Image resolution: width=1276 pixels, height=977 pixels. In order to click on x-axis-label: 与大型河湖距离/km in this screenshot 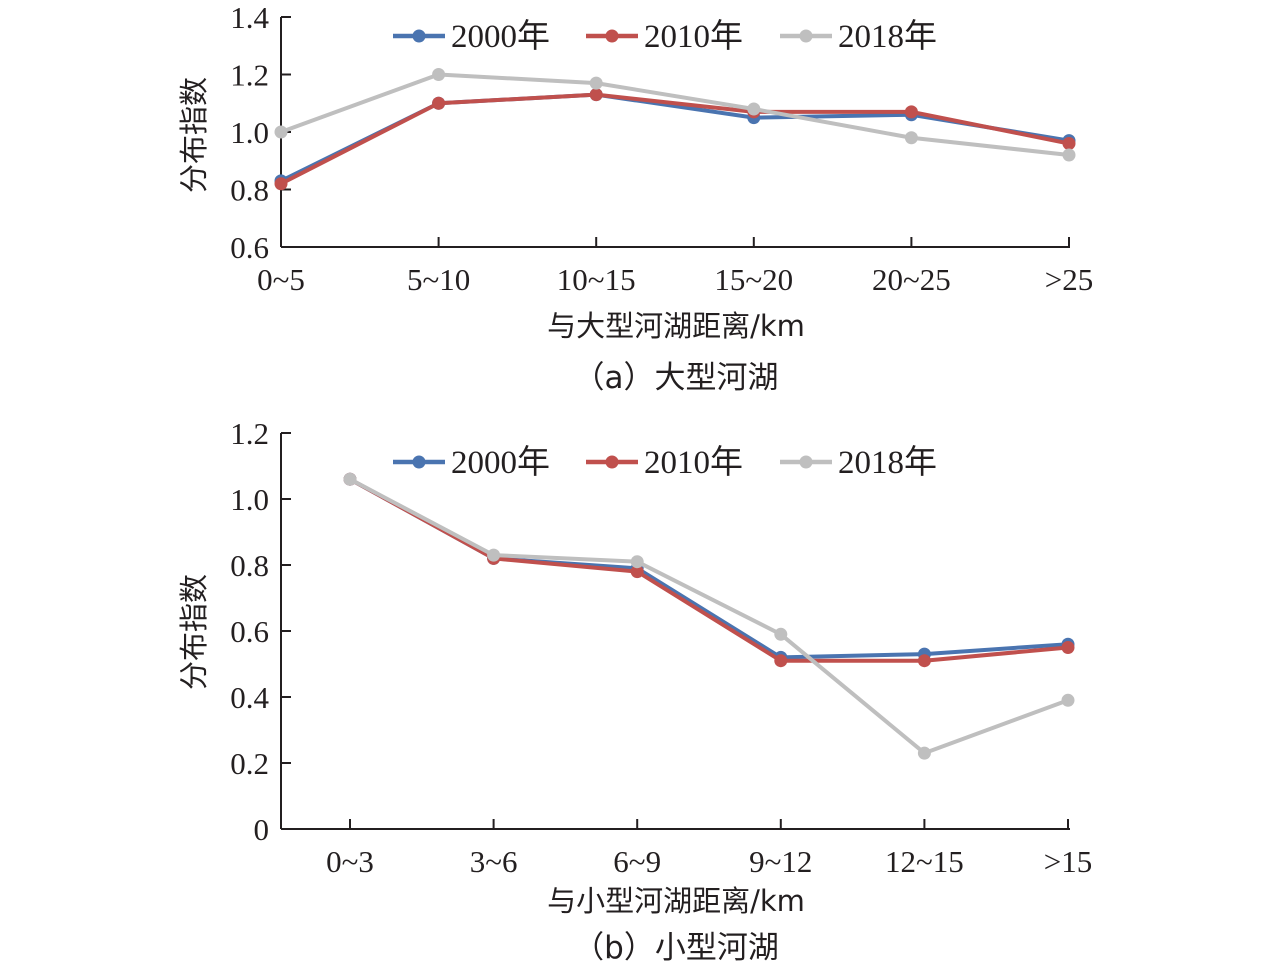, I will do `click(676, 326)`.